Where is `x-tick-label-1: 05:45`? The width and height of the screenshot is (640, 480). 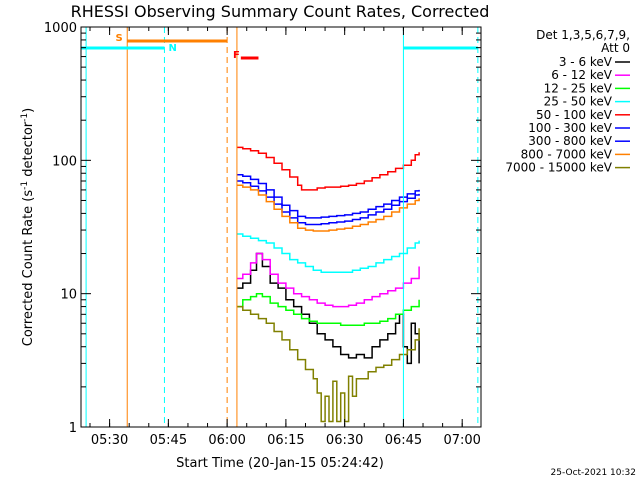
x-tick-label-1: 05:45 is located at coordinates (168, 440).